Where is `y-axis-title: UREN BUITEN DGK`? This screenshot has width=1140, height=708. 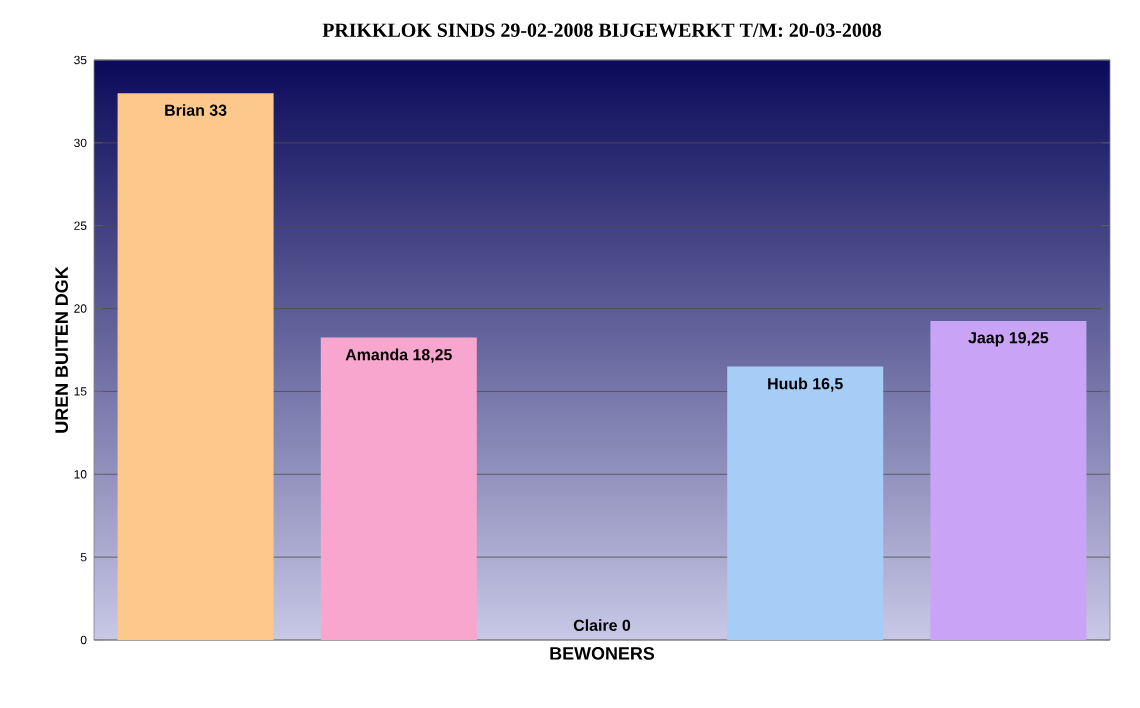
y-axis-title: UREN BUITEN DGK is located at coordinates (61, 349).